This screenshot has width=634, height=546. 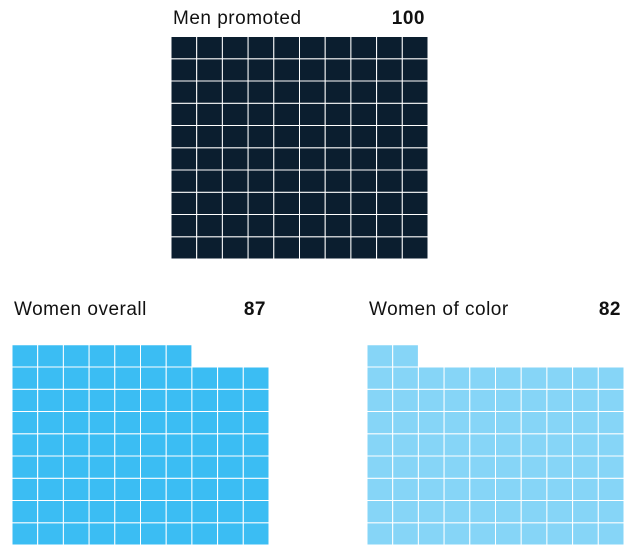 What do you see at coordinates (80, 309) in the screenshot?
I see `waffle-title: Women overall` at bounding box center [80, 309].